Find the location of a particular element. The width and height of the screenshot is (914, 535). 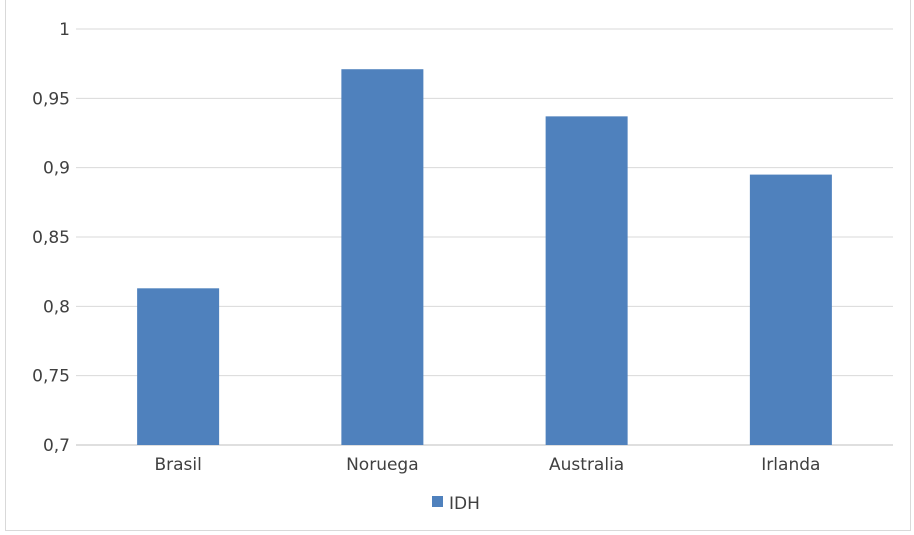

y-tick-label: 0,7 is located at coordinates (56, 446).